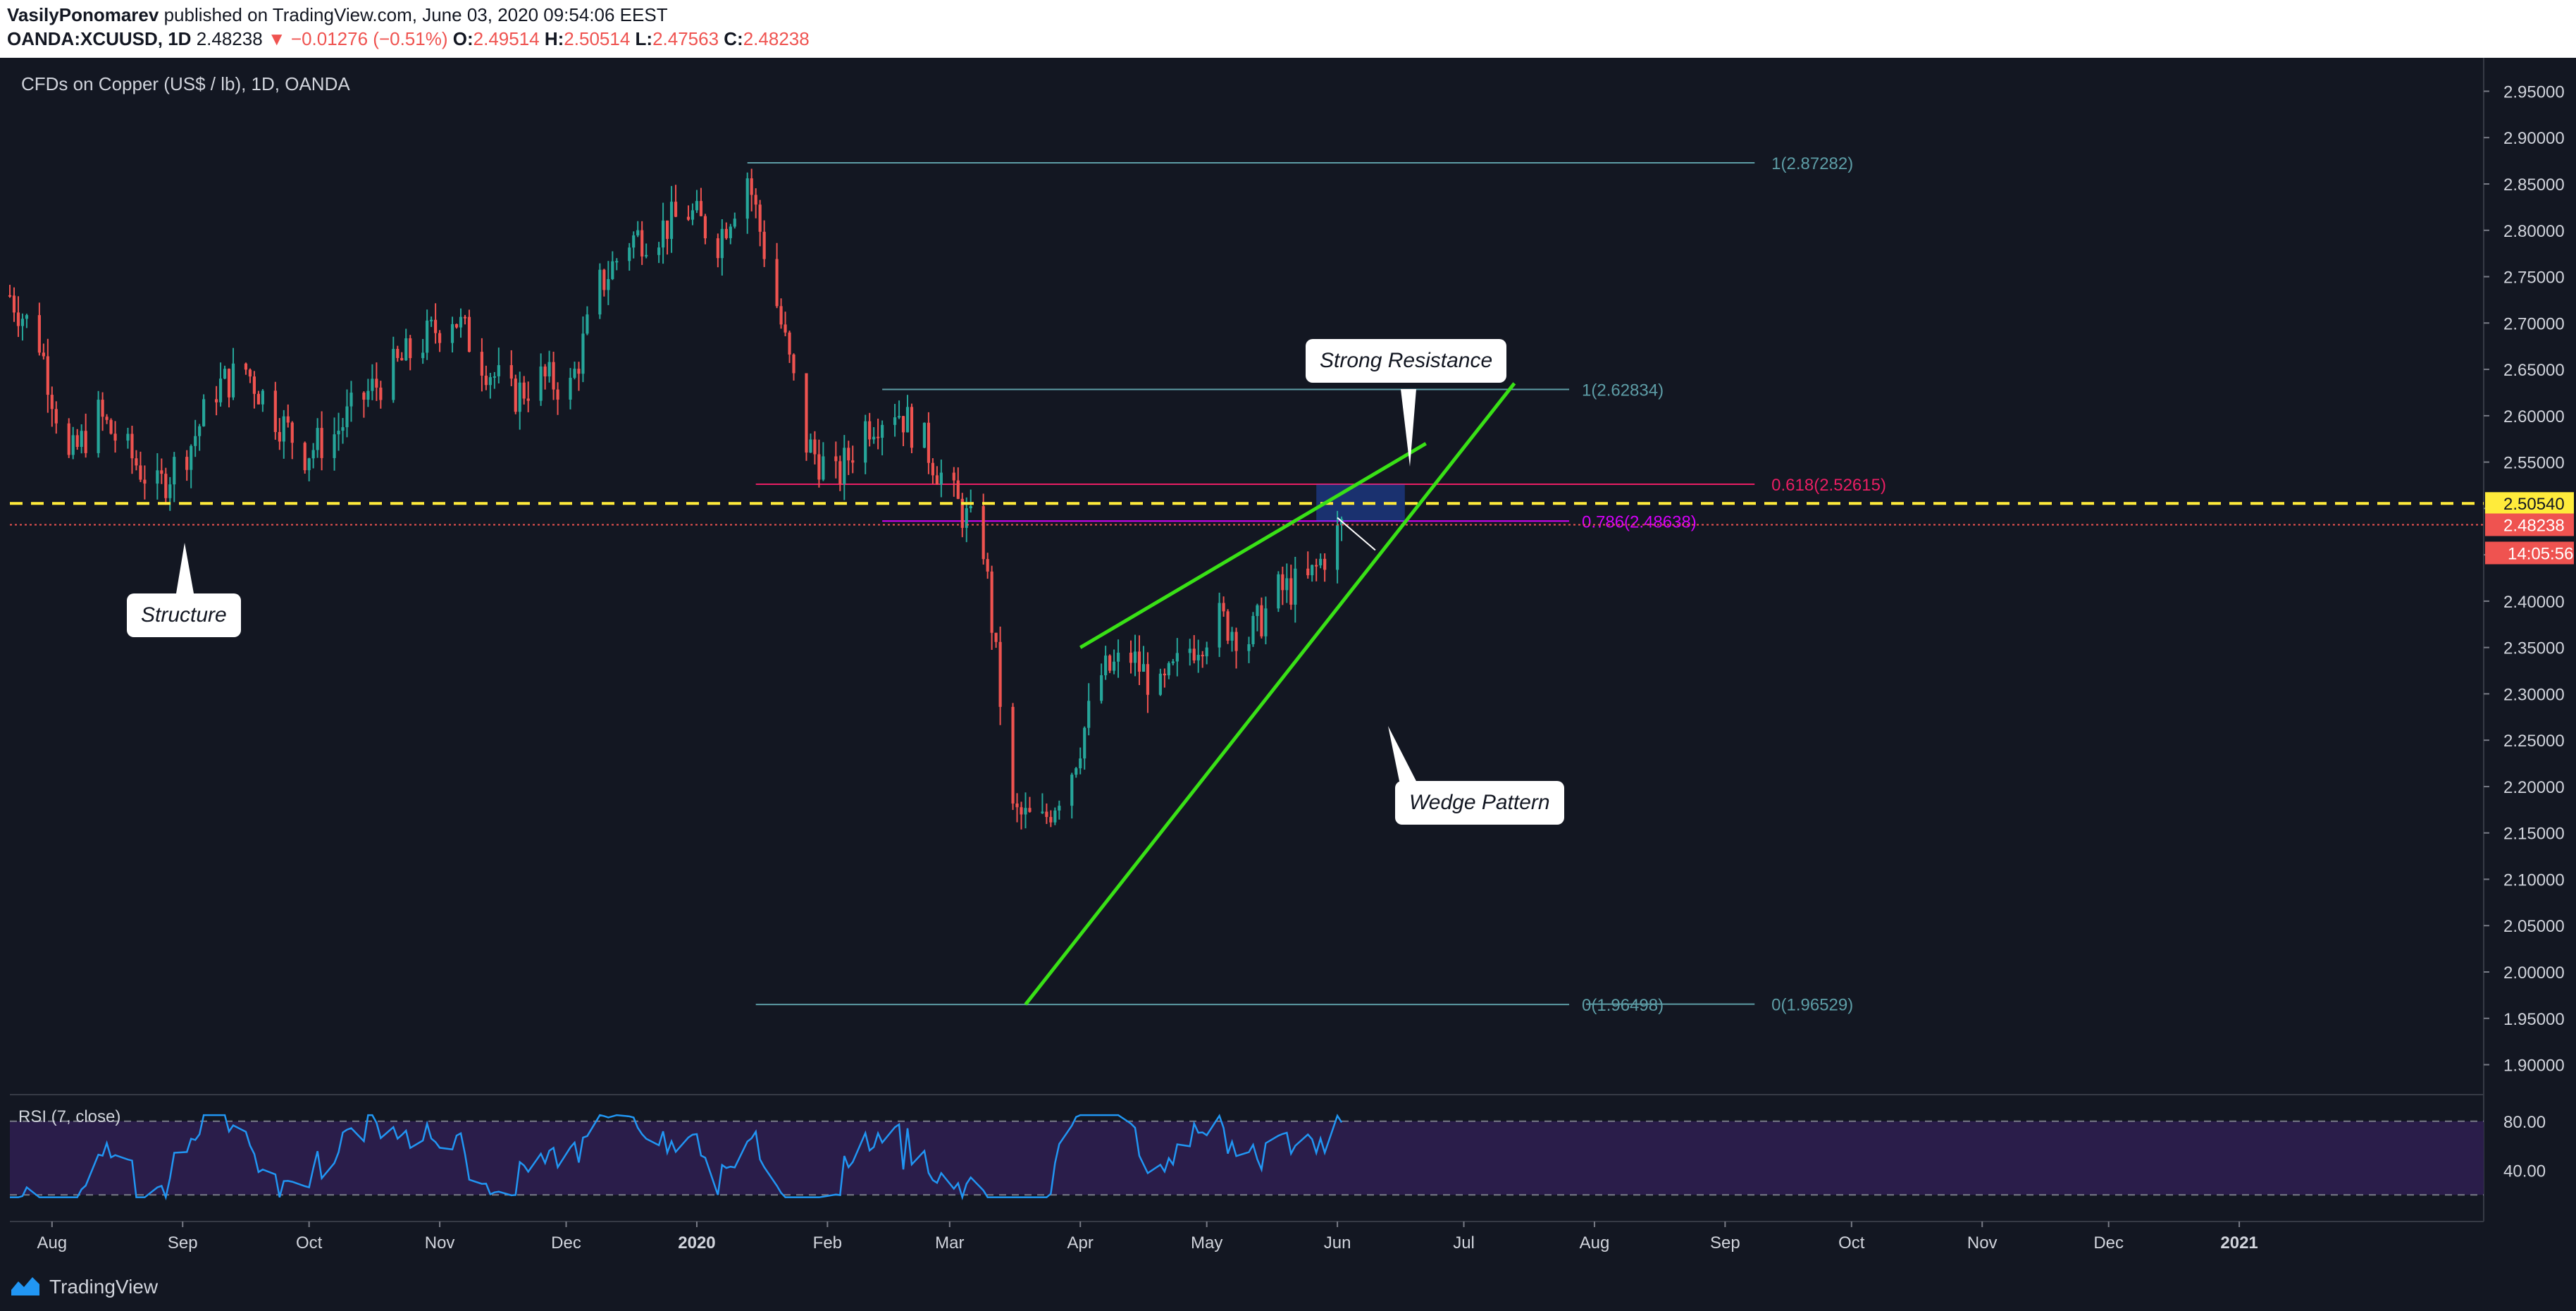  What do you see at coordinates (2534, 694) in the screenshot?
I see `price-tick-label: 2.30000` at bounding box center [2534, 694].